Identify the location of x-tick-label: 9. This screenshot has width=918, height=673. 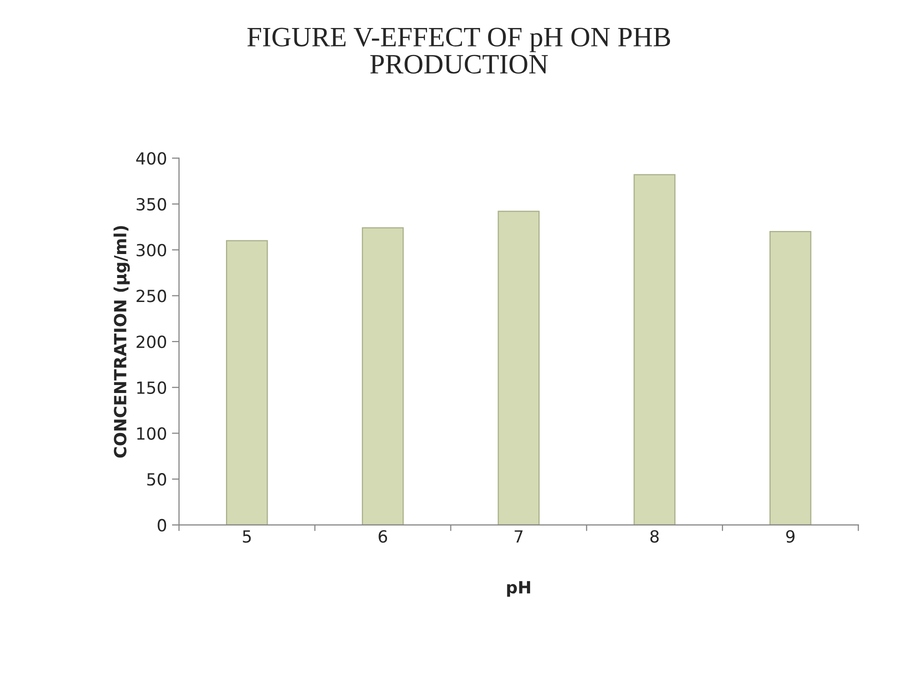
(790, 536).